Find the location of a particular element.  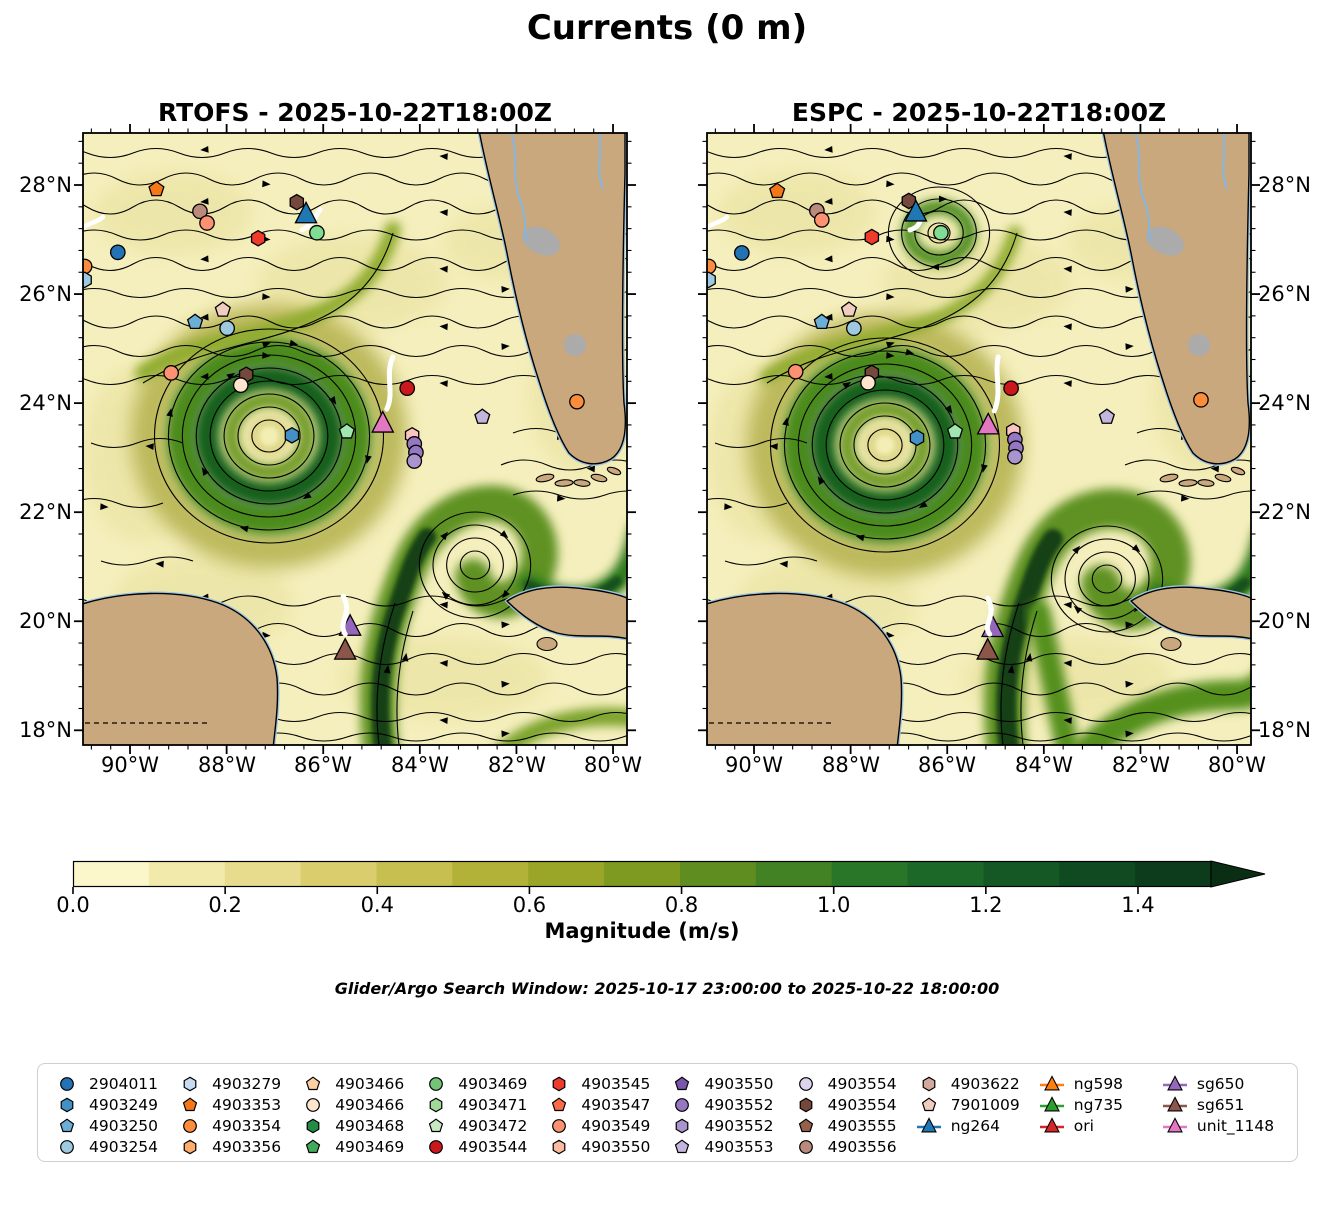

legend-item: 4903547 is located at coordinates (607, 1104).